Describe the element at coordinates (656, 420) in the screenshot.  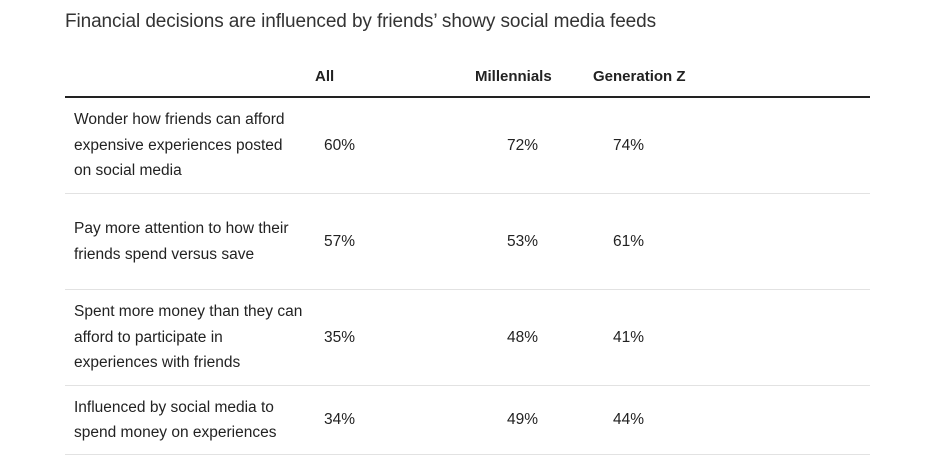
I see `cell-generation-z: 44%` at that location.